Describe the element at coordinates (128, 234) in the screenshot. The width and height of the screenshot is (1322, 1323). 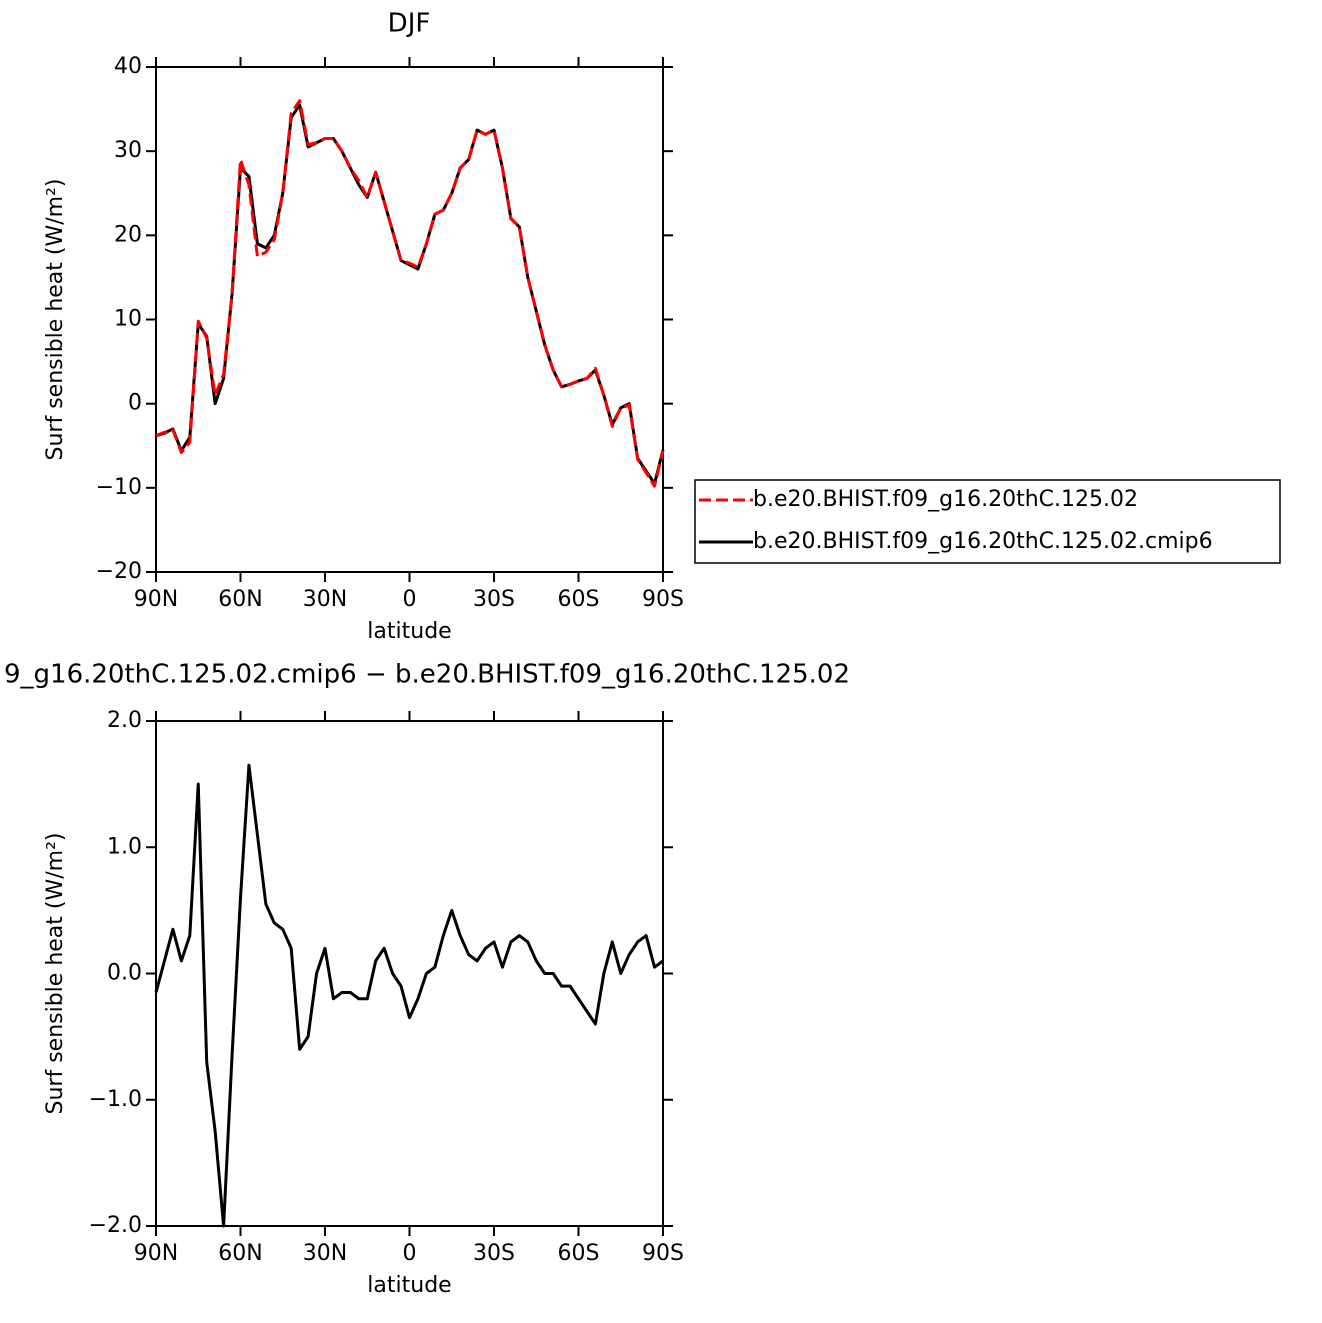
I see `y-tick-label: 20` at that location.